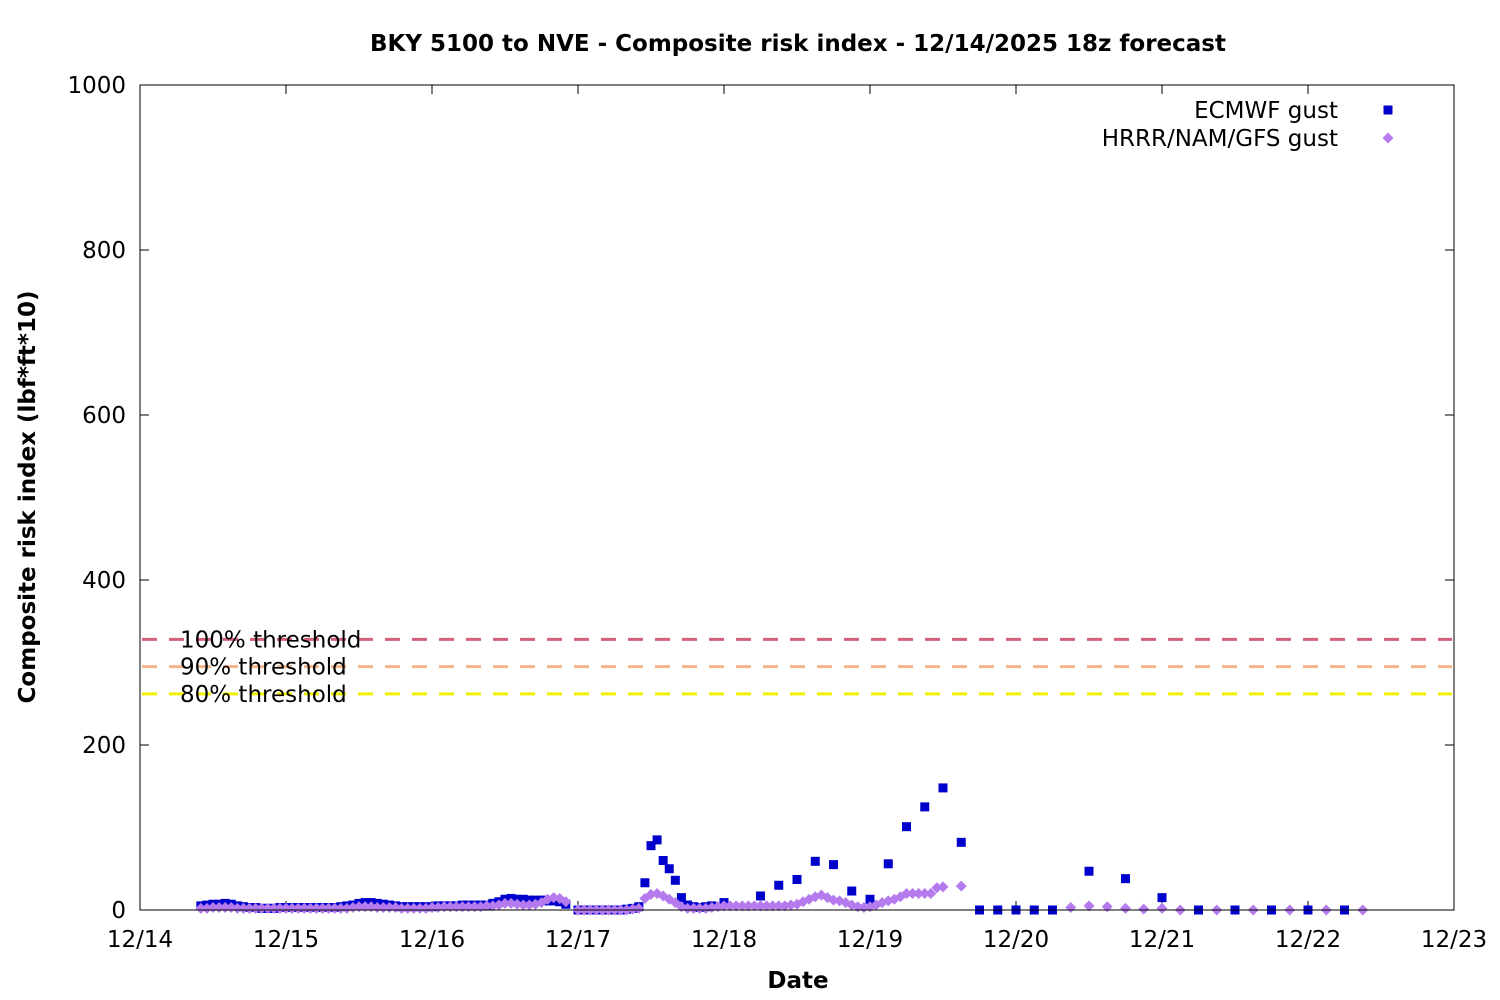 The image size is (1500, 1000). Describe the element at coordinates (104, 581) in the screenshot. I see `y-tick-label: 400` at that location.